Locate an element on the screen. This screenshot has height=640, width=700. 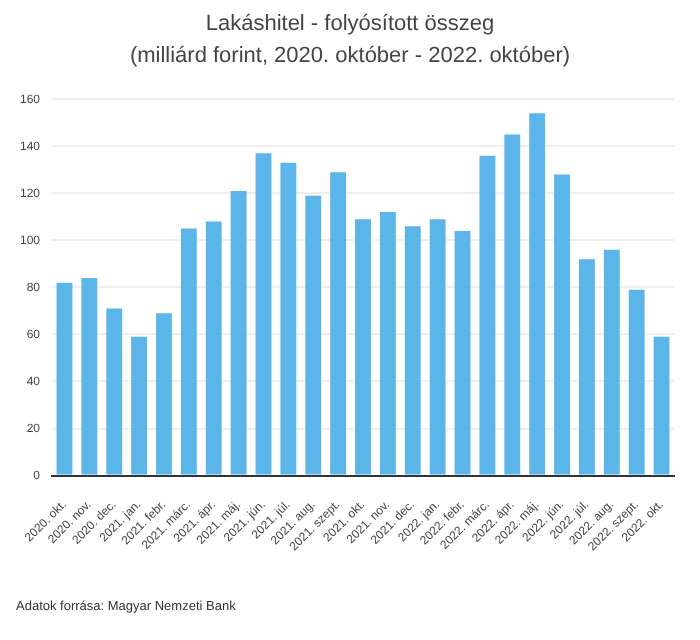
chart-title: Lakáshitel - folyósított összeg is located at coordinates (350, 25).